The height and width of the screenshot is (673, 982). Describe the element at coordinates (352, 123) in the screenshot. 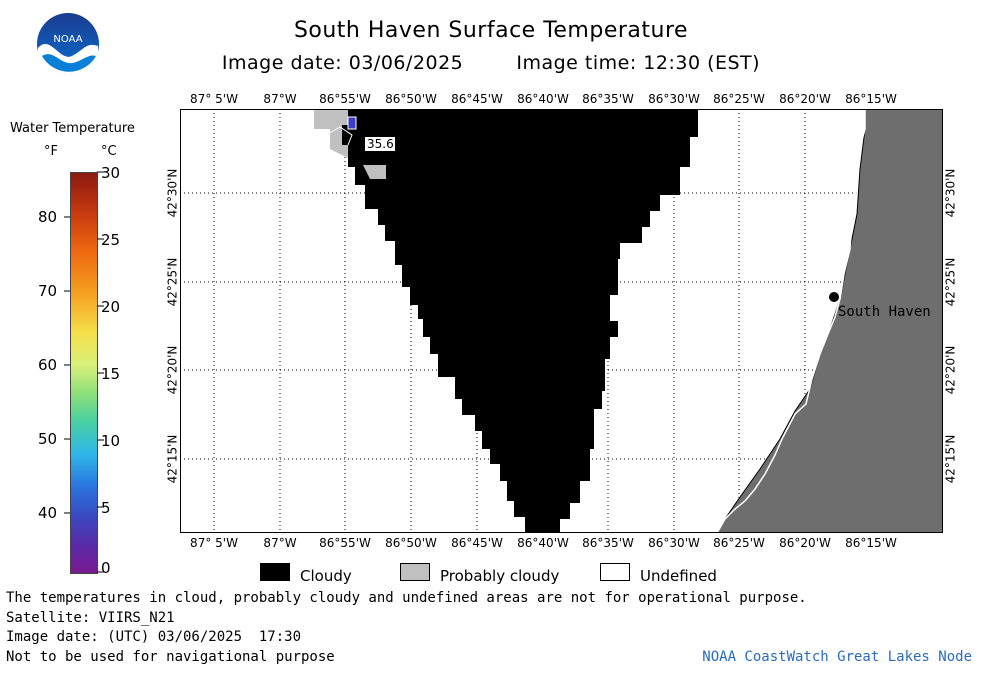

I see `water-pixel` at that location.